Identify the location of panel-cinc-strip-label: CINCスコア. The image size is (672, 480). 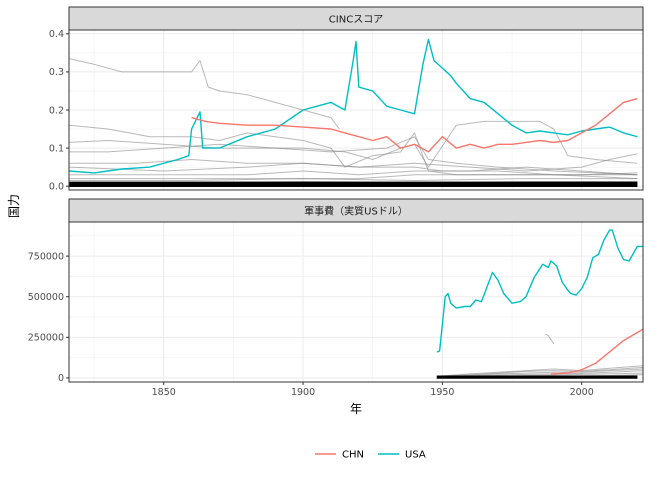
(356, 20).